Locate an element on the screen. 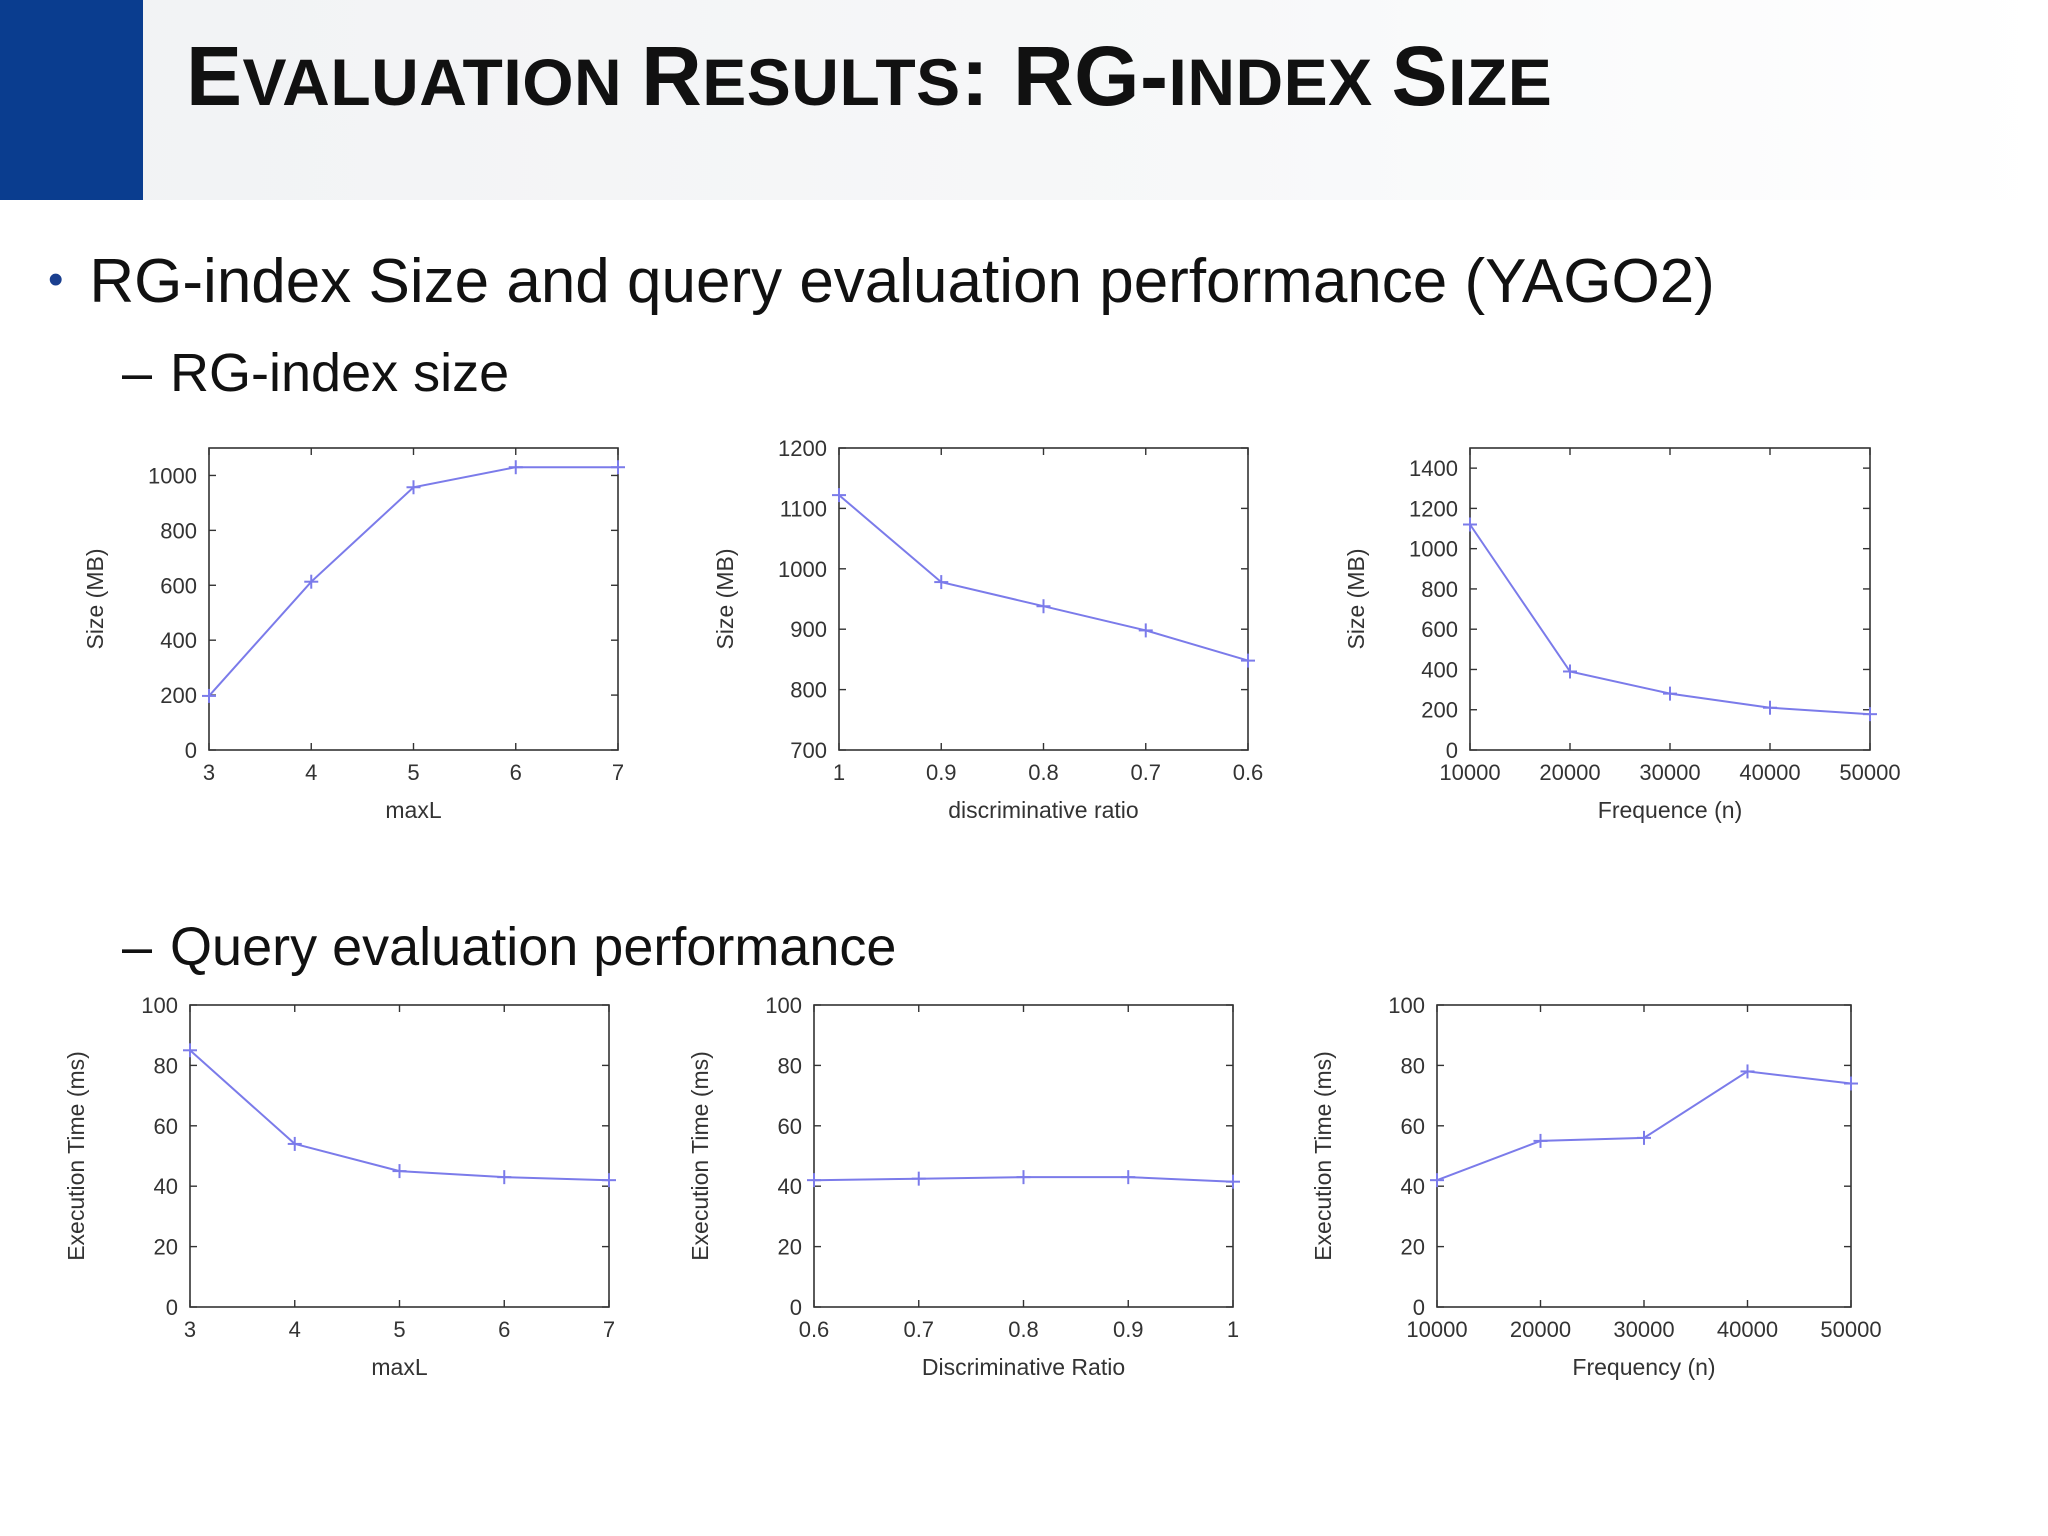 This screenshot has height=1536, width=2048. title-part: ESULTS is located at coordinates (831, 82).